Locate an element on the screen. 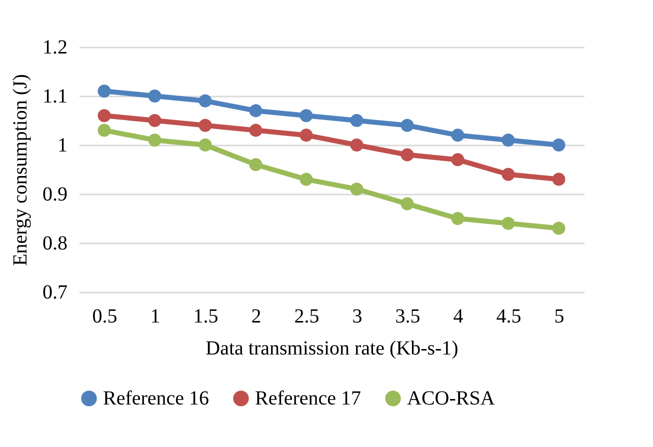 This screenshot has height=447, width=653. x-tick-label: 5 is located at coordinates (559, 317).